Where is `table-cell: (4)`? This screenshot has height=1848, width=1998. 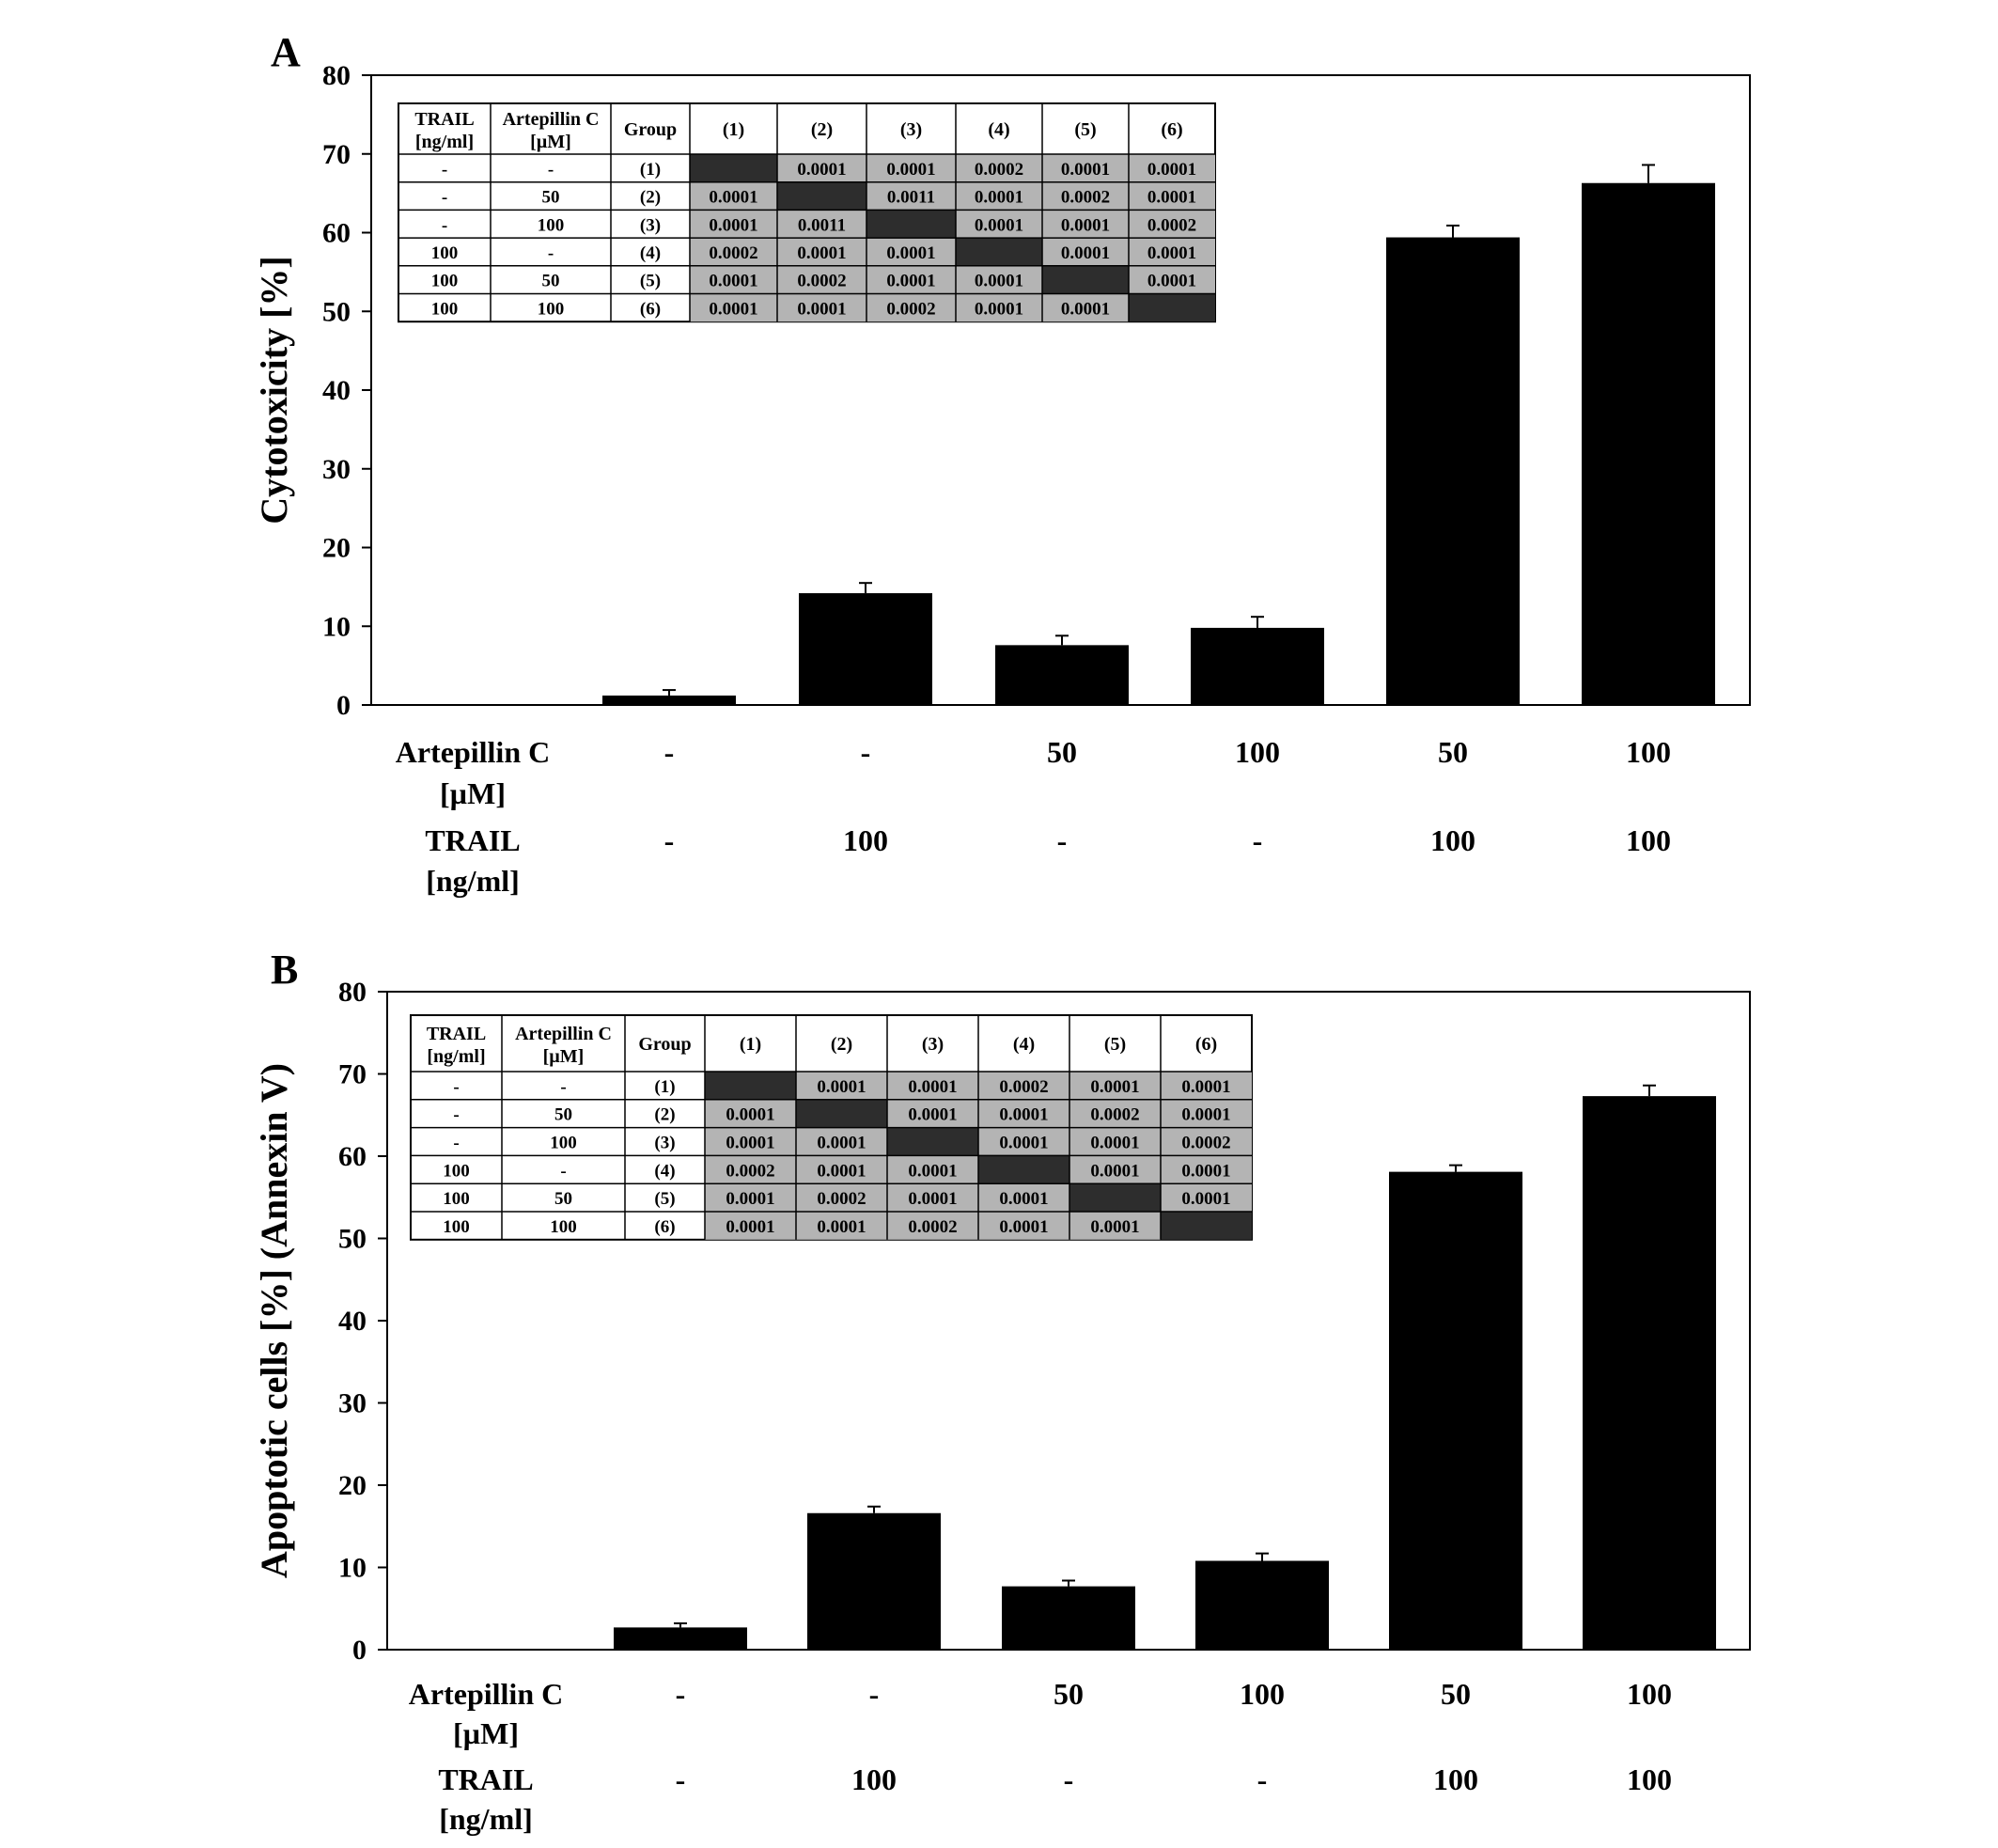 table-cell: (4) is located at coordinates (665, 1171).